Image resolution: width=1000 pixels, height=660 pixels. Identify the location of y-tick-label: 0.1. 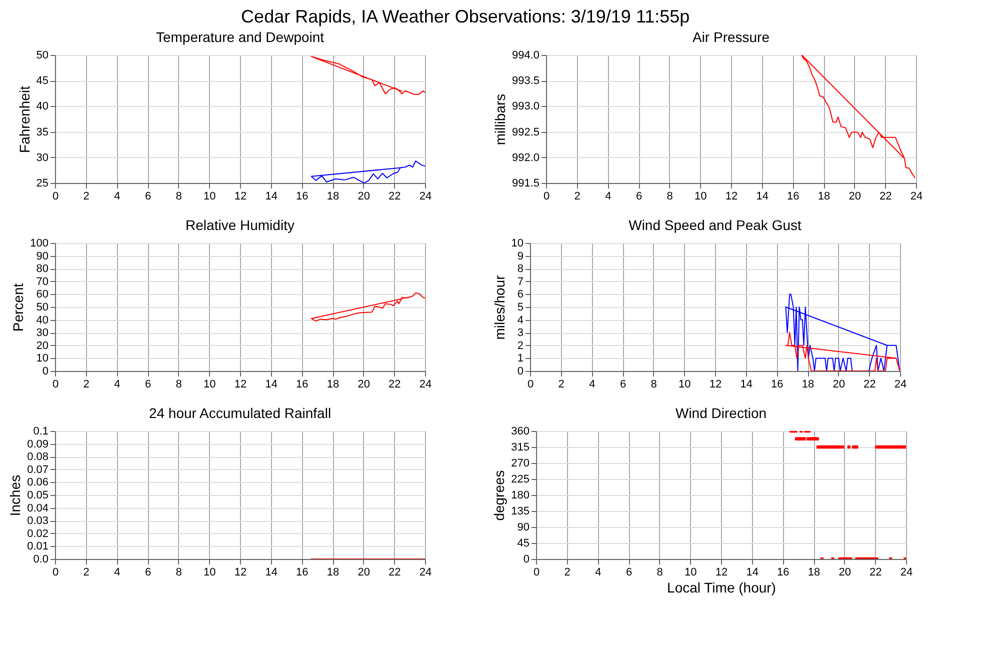
(40, 432).